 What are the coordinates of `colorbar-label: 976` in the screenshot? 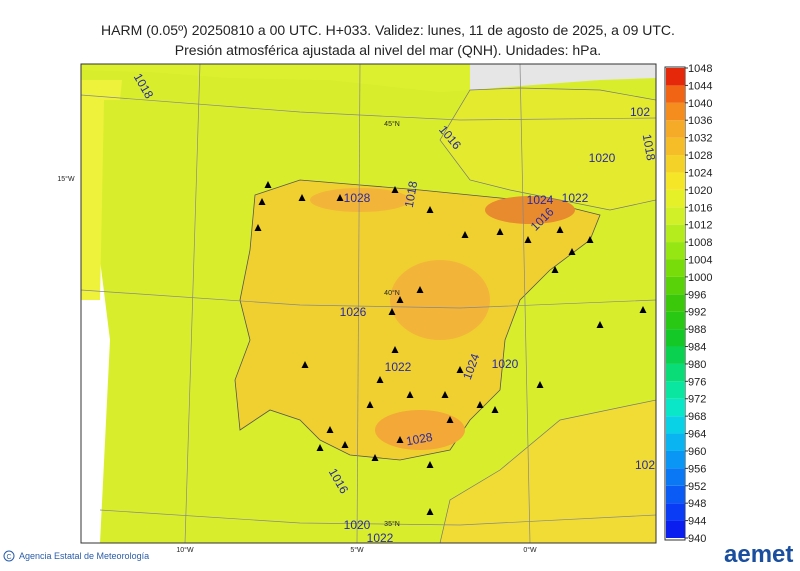 It's located at (697, 382).